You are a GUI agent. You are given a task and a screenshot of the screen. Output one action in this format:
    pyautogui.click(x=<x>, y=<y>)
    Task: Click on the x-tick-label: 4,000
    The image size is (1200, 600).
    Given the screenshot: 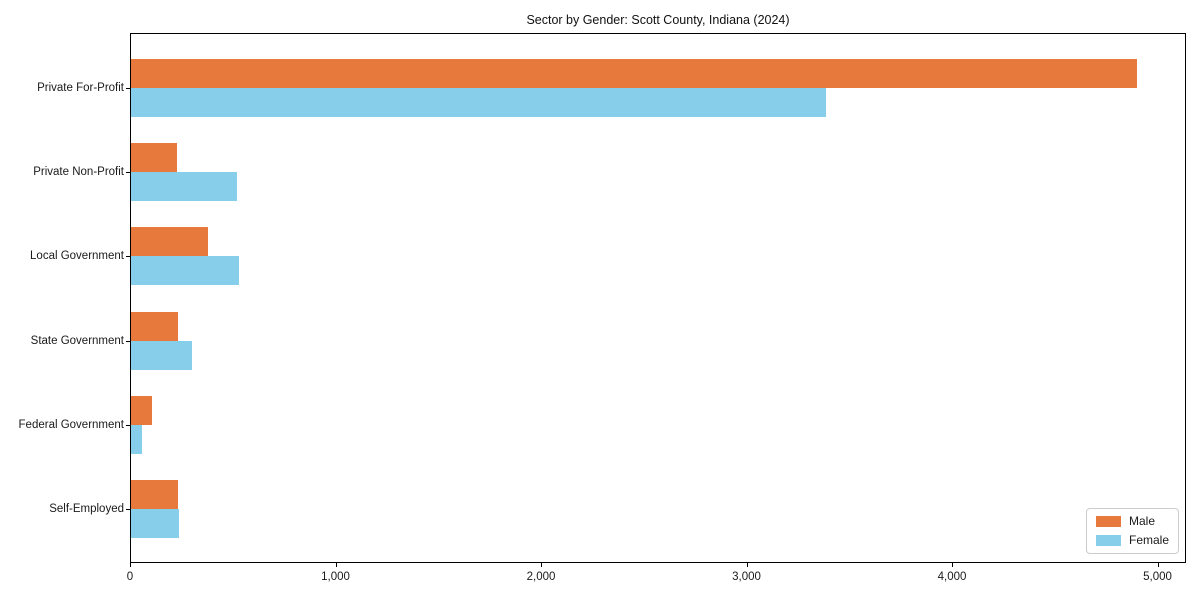 What is the action you would take?
    pyautogui.click(x=952, y=577)
    